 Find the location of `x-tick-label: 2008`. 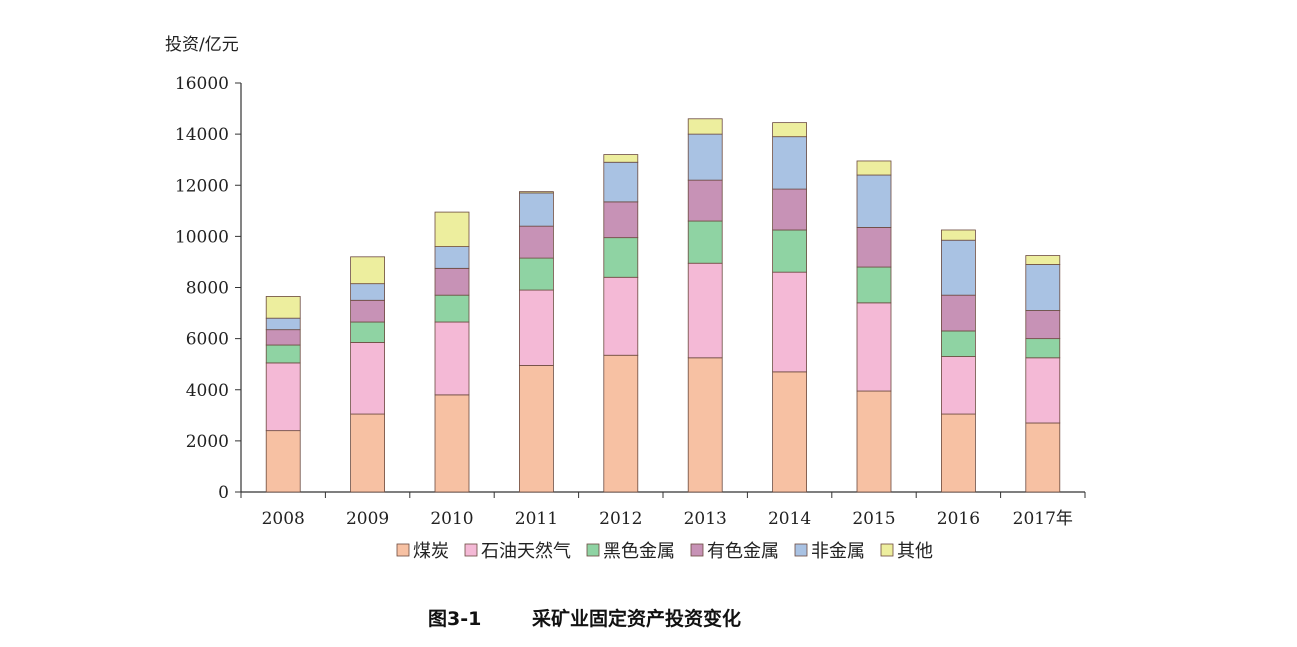

x-tick-label: 2008 is located at coordinates (283, 519).